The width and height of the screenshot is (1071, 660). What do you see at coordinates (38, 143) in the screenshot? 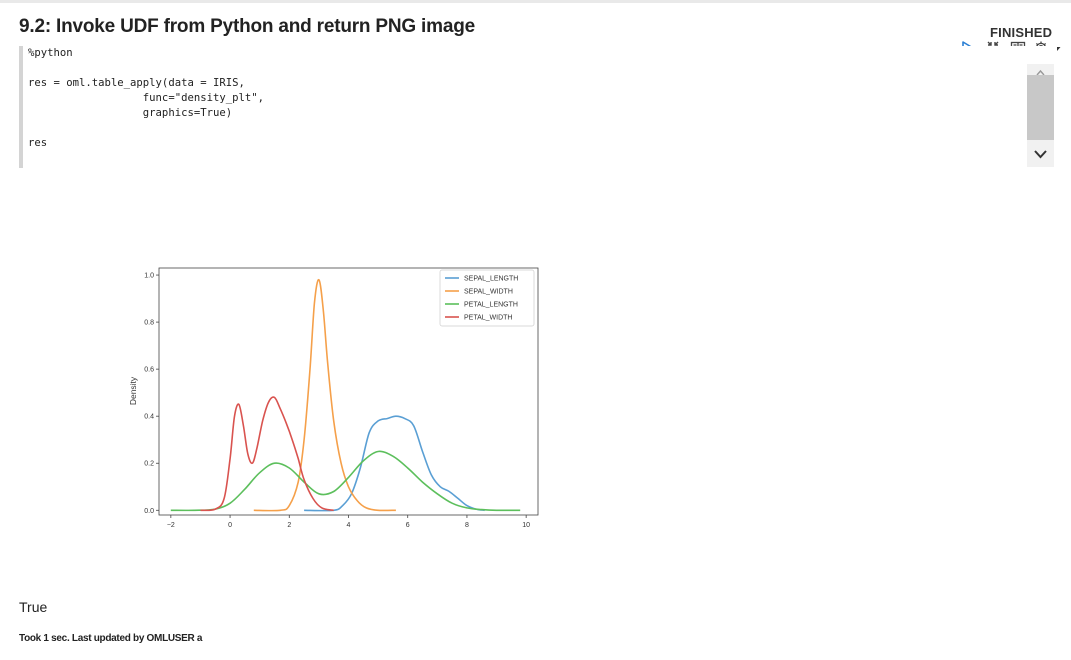
I see `code-line: res` at bounding box center [38, 143].